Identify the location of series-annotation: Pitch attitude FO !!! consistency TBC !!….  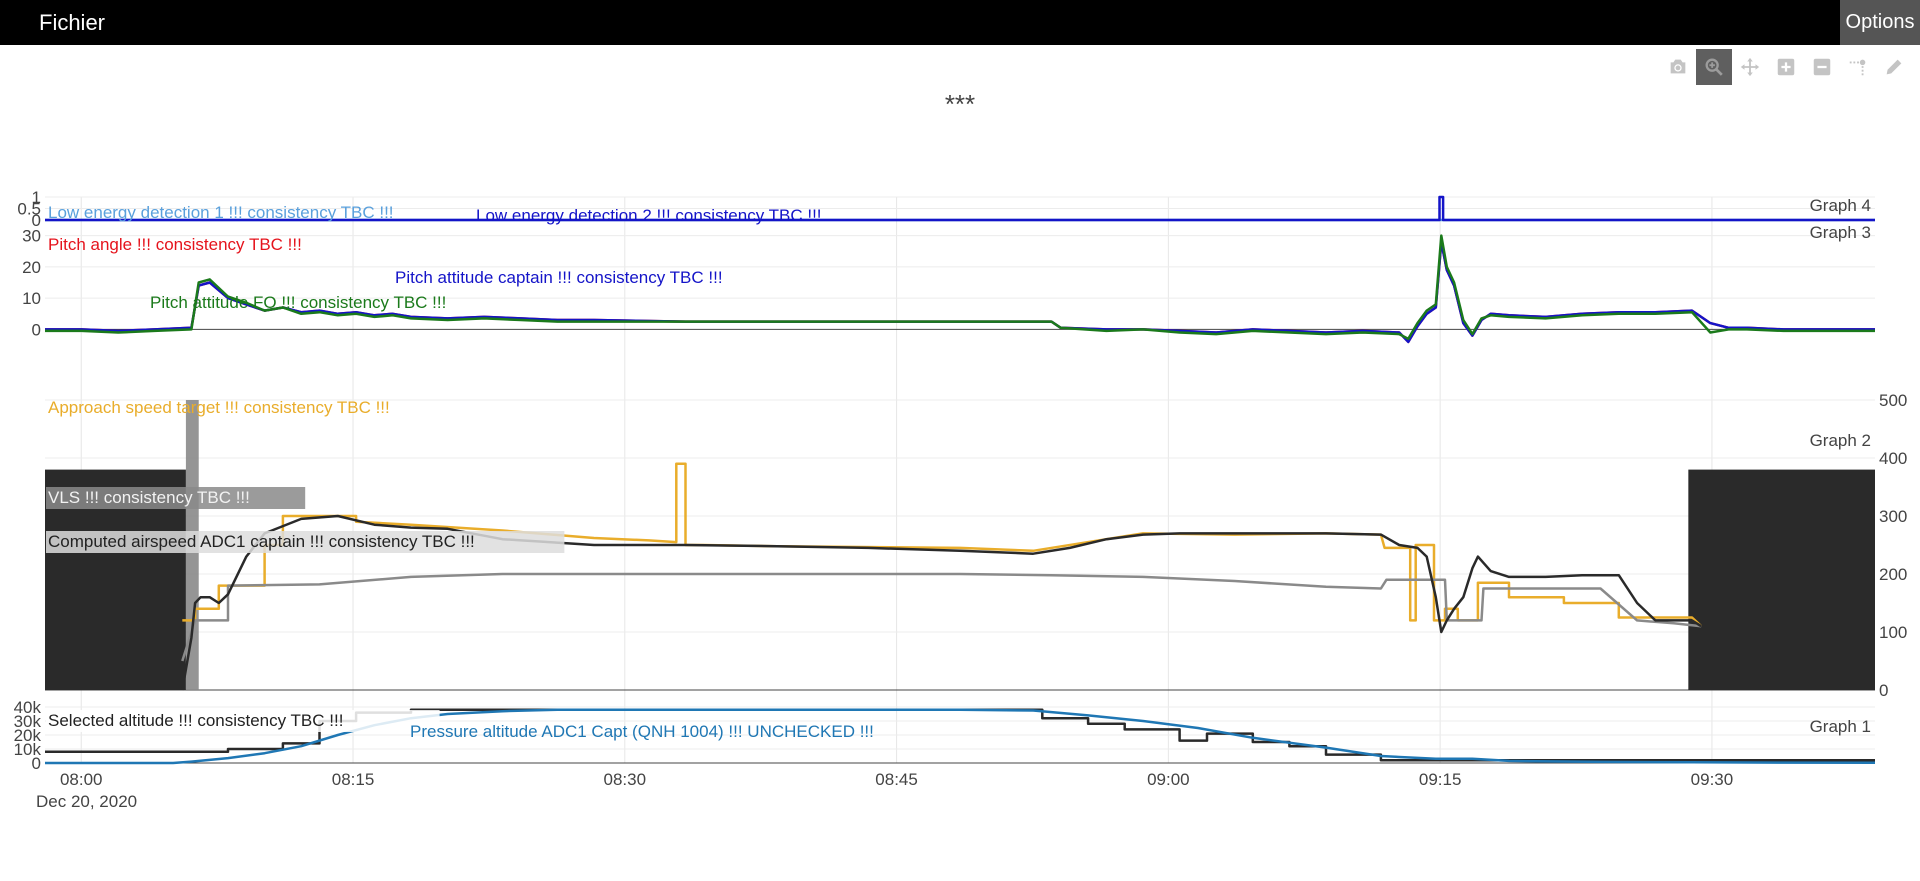
(298, 302).